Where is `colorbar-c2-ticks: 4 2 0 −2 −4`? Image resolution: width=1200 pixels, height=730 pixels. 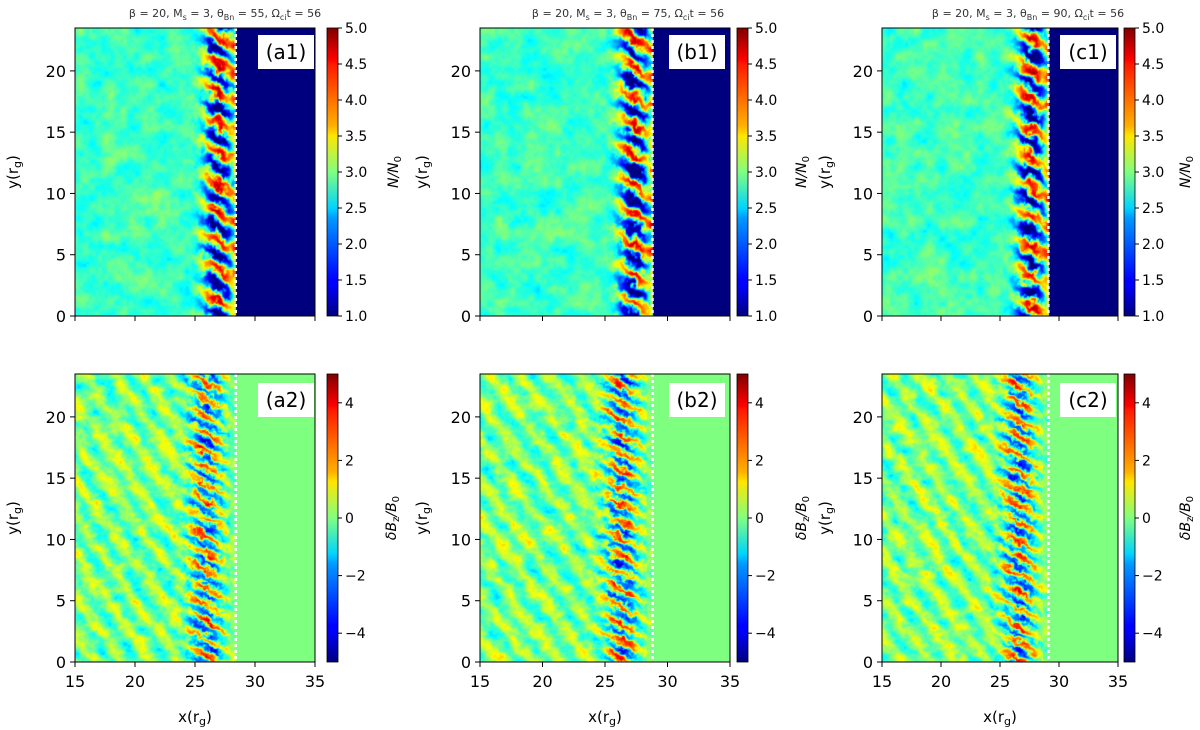 colorbar-c2-ticks: 4 2 0 −2 −4 is located at coordinates (1149, 519).